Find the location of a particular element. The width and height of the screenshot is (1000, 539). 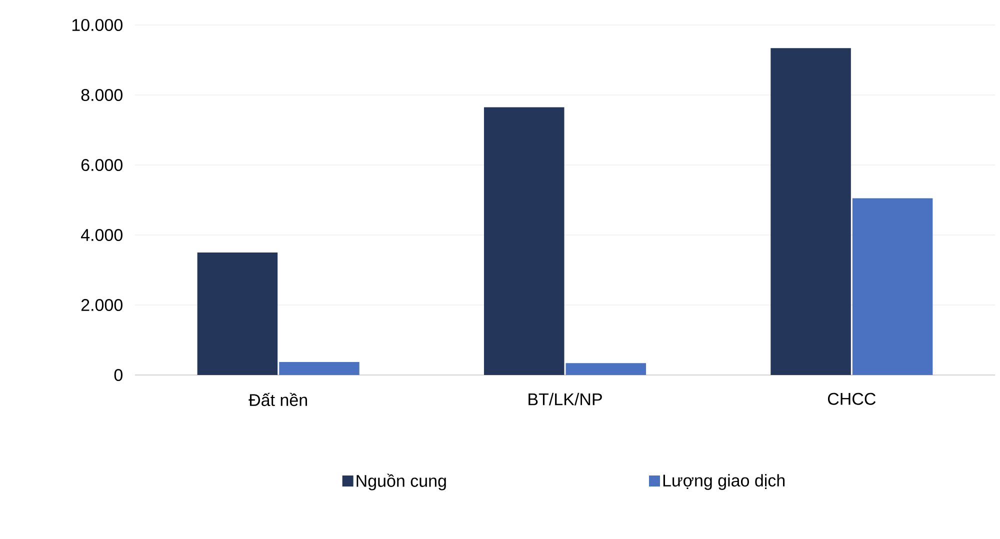

y-tick-label: 4.000 is located at coordinates (101, 235).